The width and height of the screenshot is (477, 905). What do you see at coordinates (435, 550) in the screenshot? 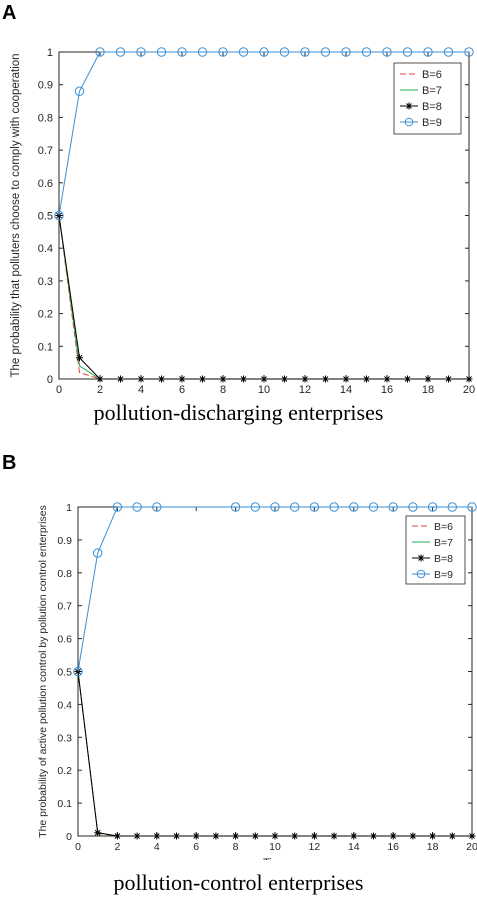
I see `legend-box` at bounding box center [435, 550].